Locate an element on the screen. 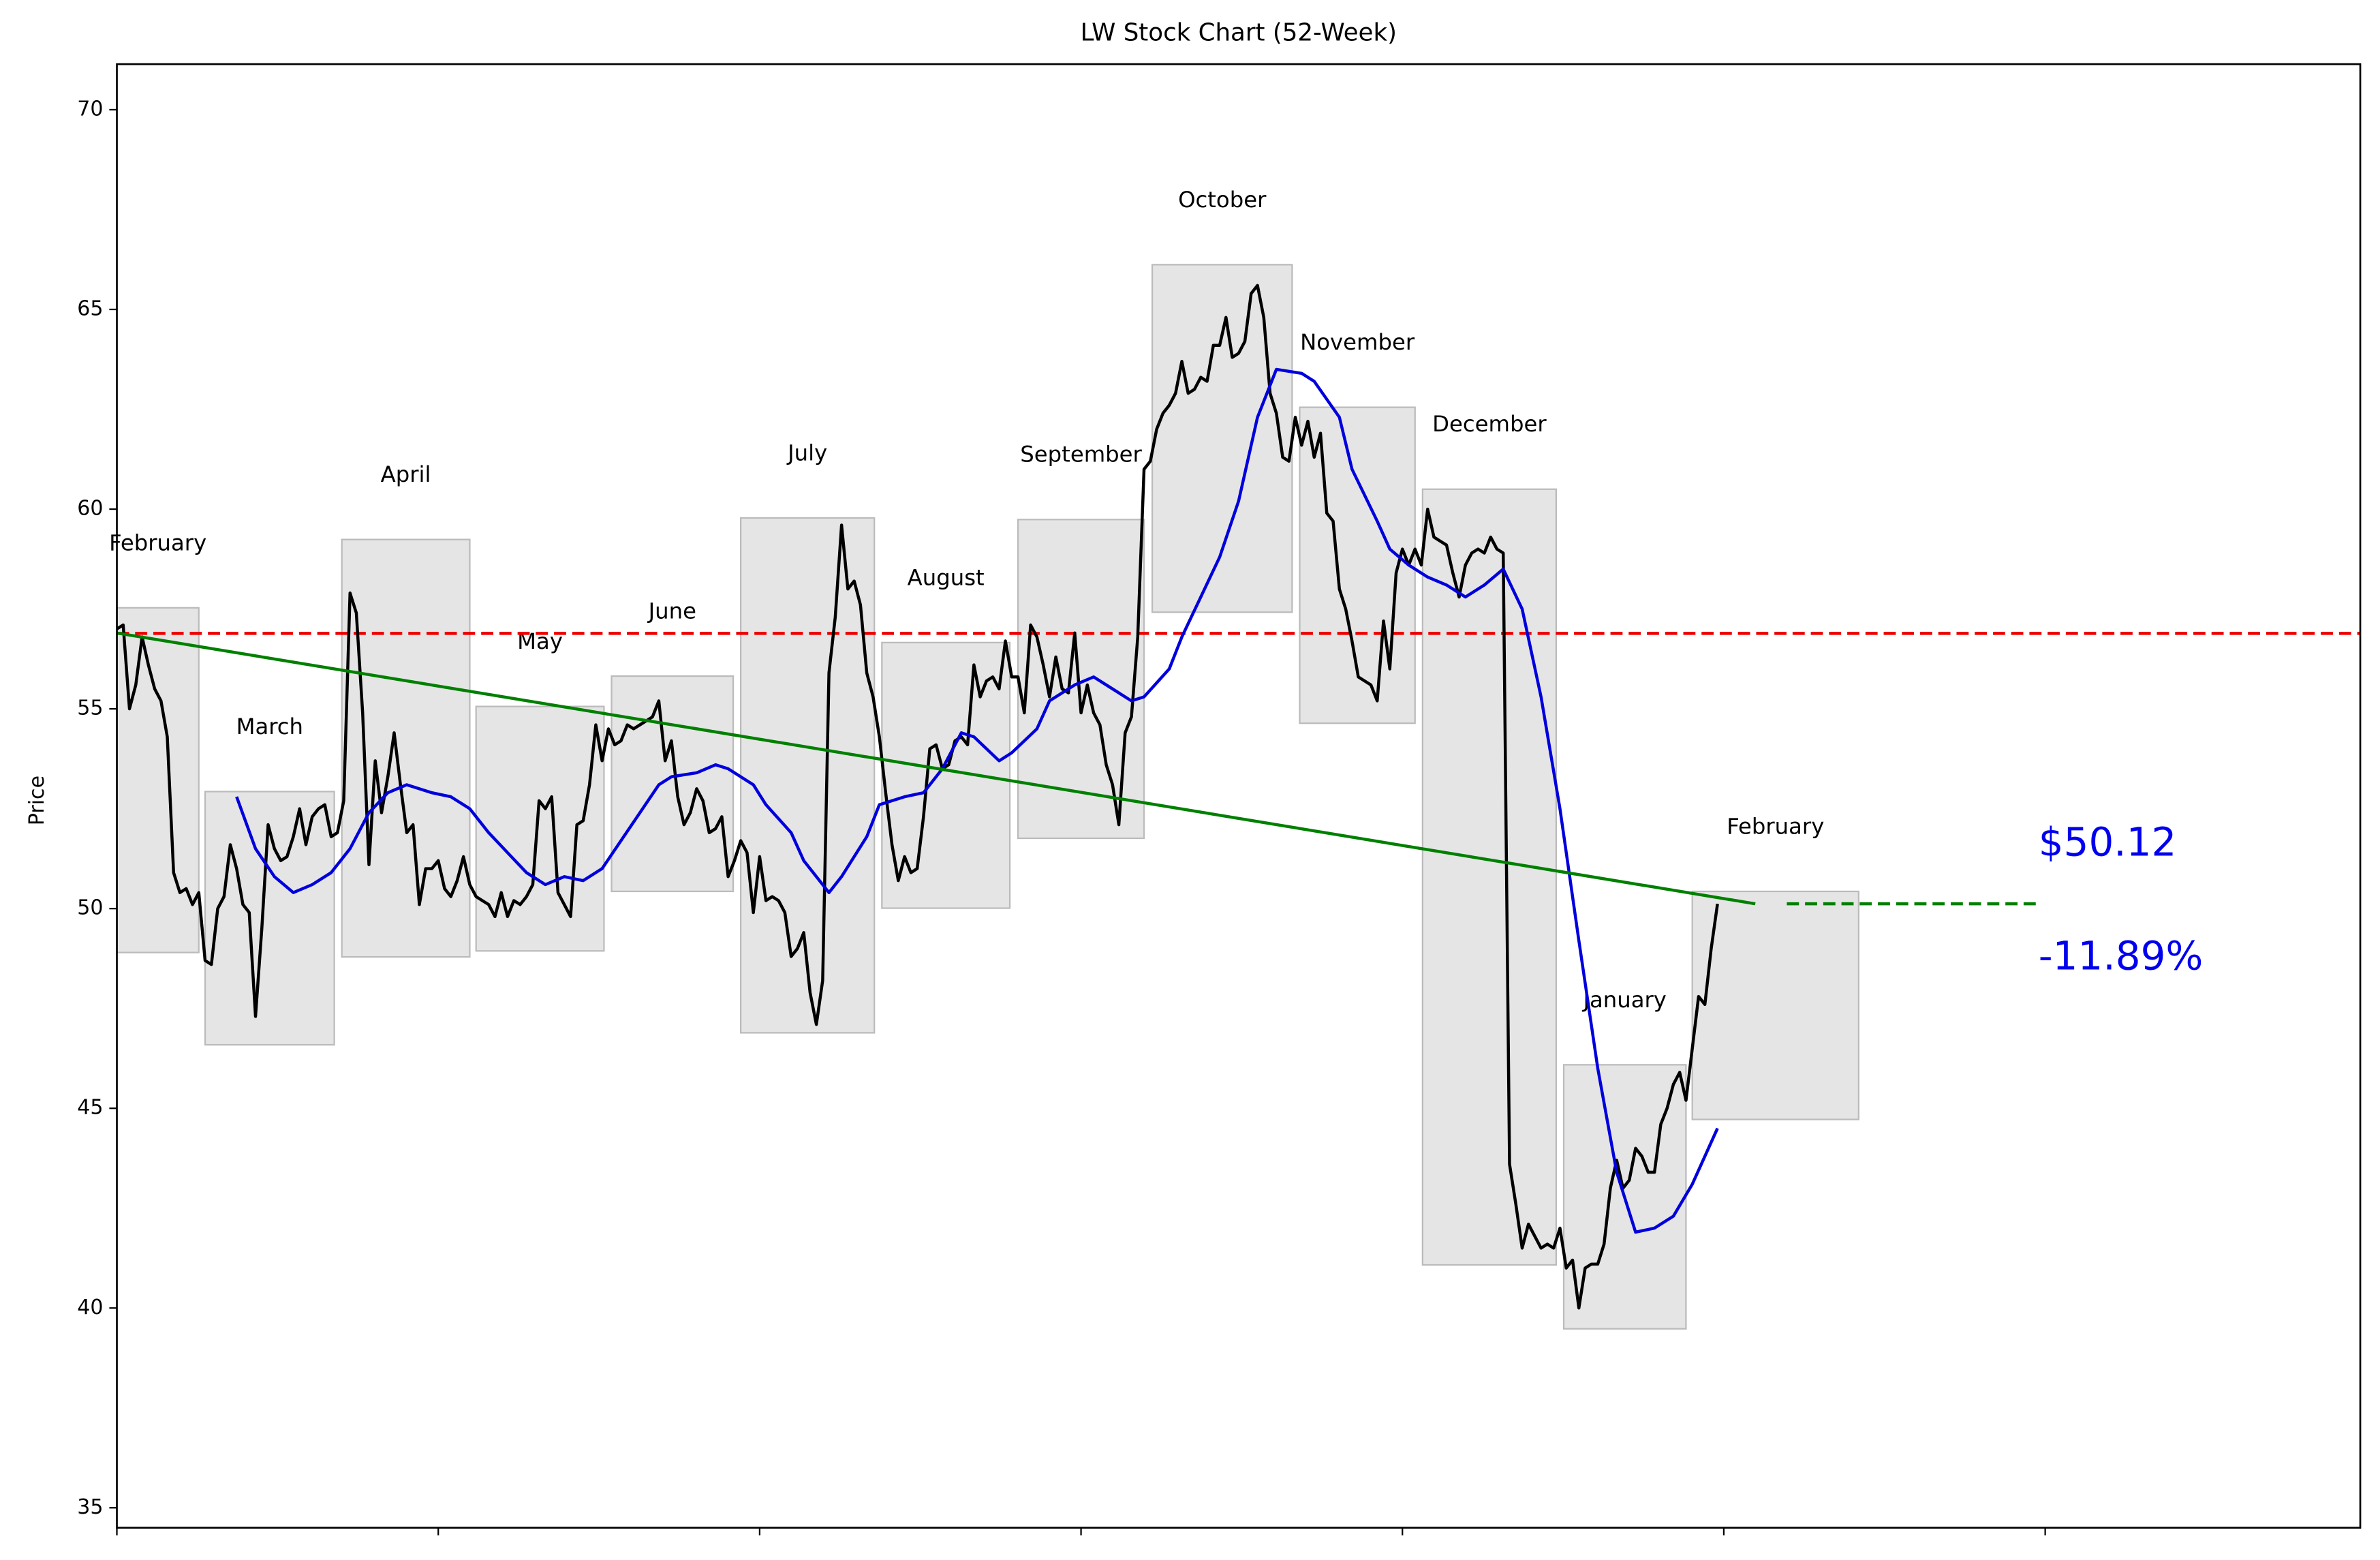 The image size is (2380, 1560). y-tick-label: 65 is located at coordinates (90, 309).